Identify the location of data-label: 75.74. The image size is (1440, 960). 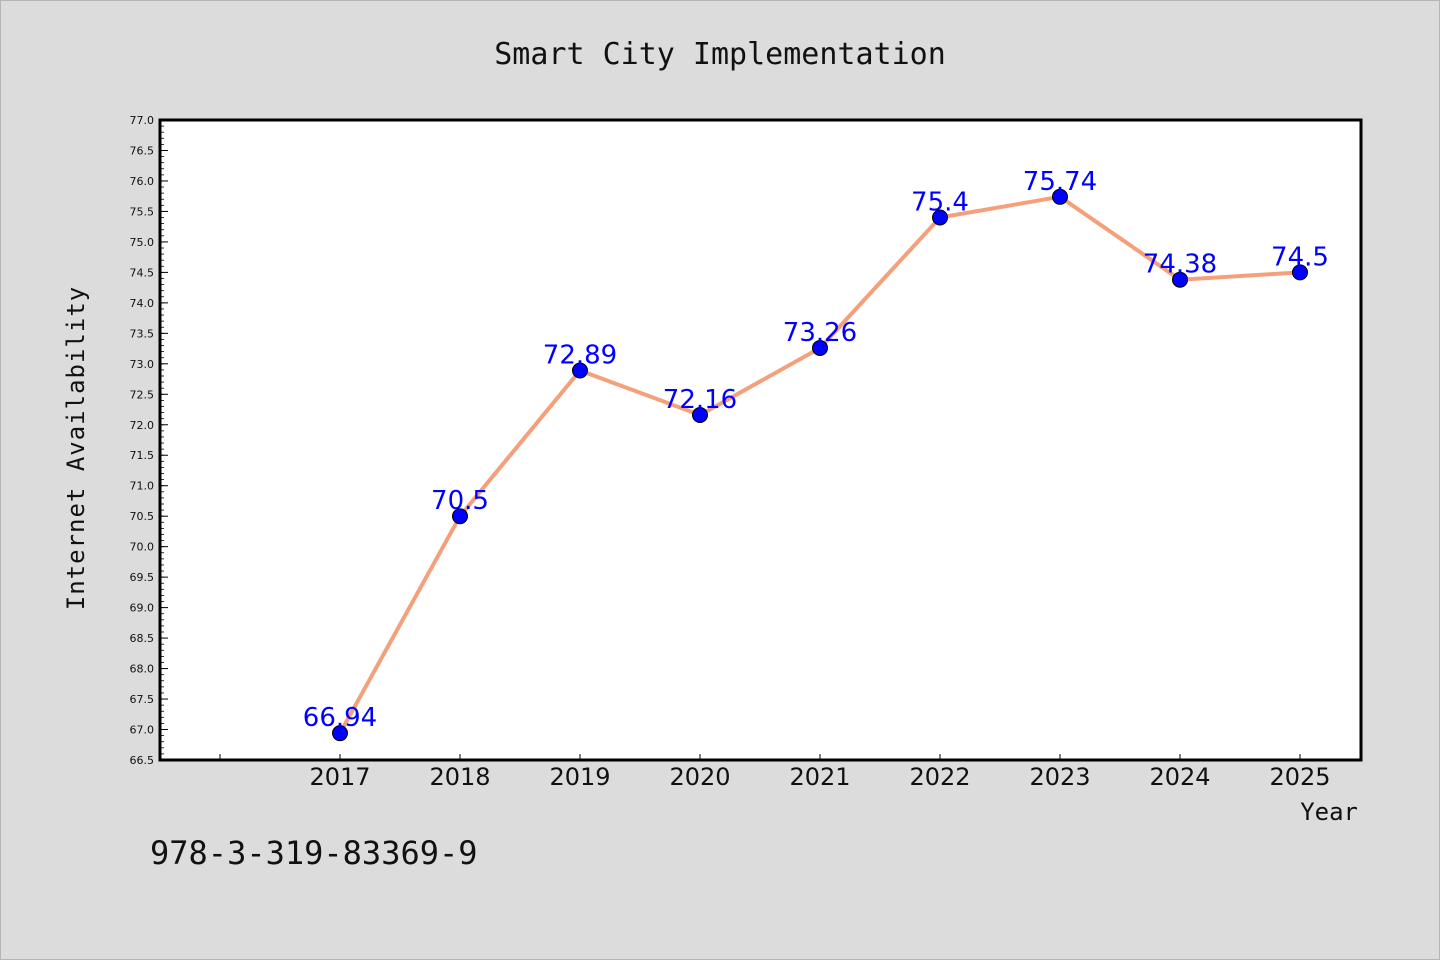
(1060, 182).